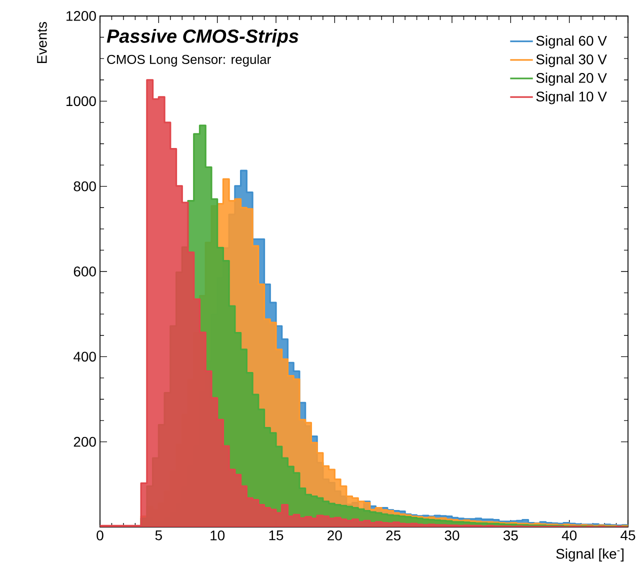 The image size is (639, 577). I want to click on x-tick-label: 35, so click(510, 535).